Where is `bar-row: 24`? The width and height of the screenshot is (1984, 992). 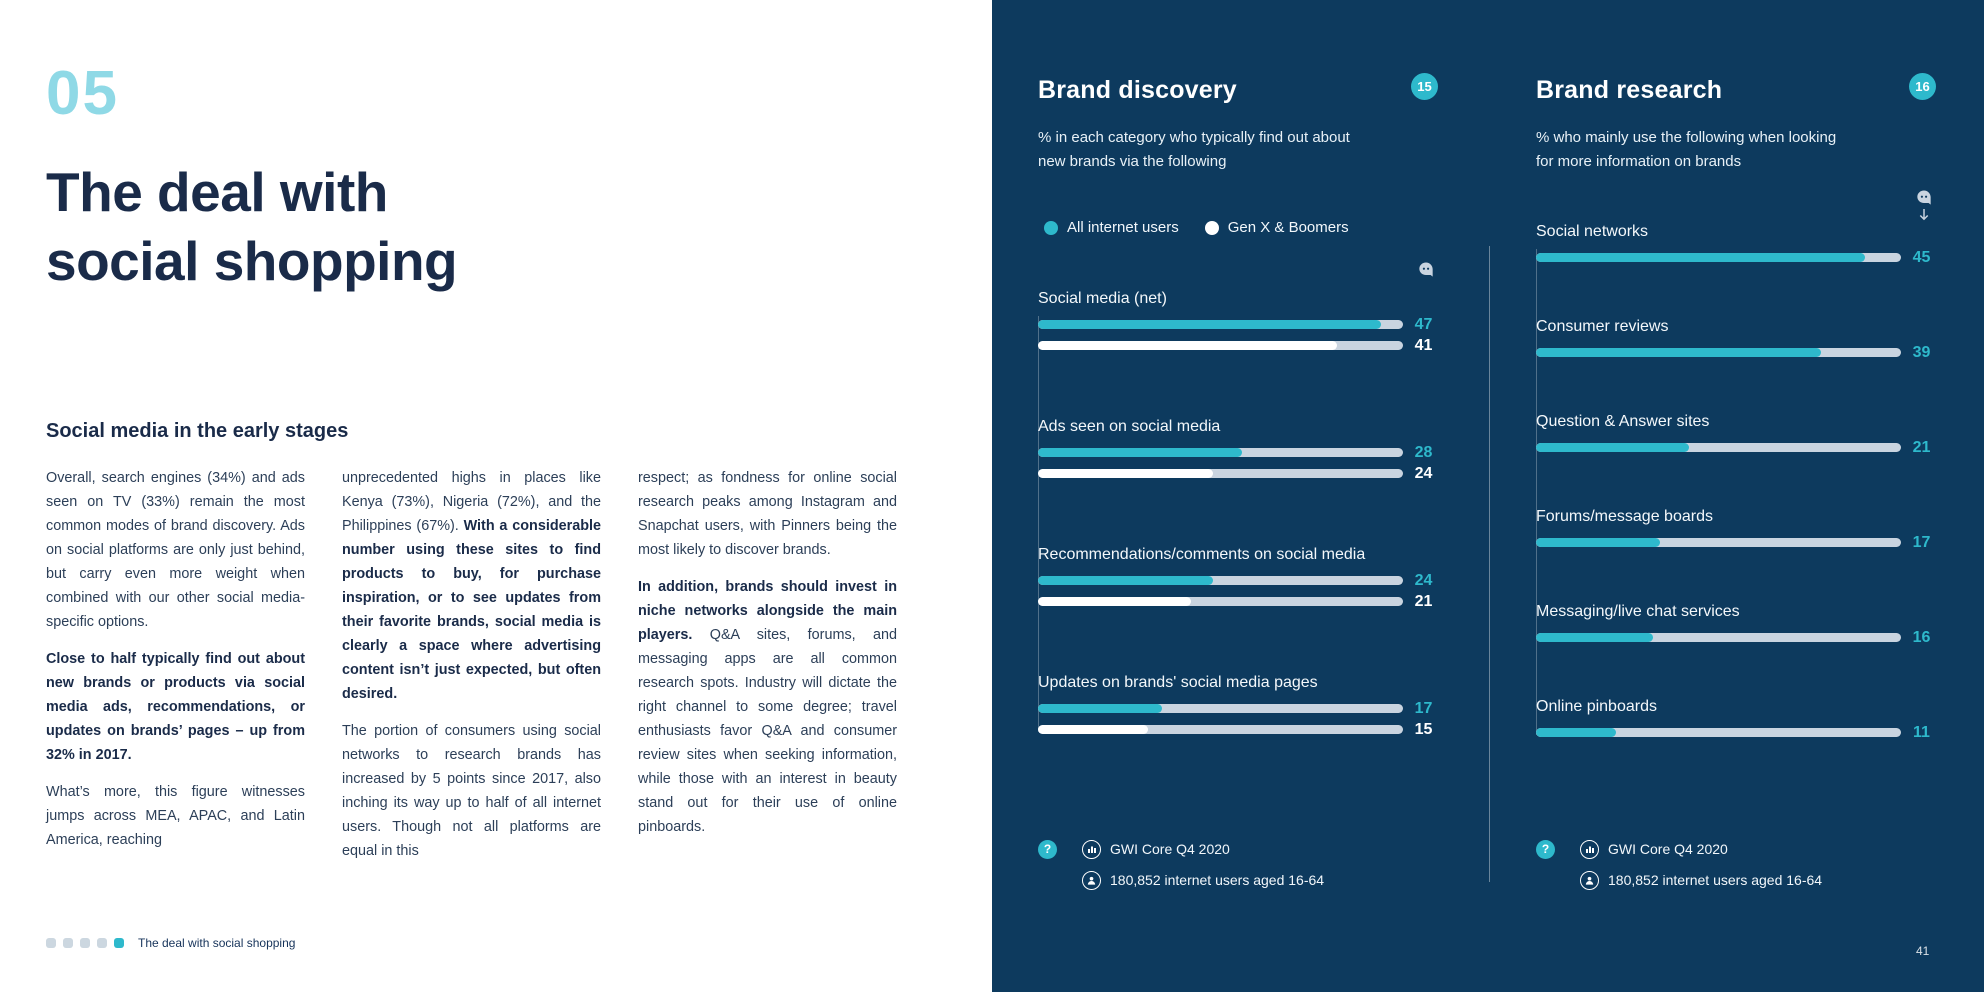 bar-row: 24 is located at coordinates (1239, 473).